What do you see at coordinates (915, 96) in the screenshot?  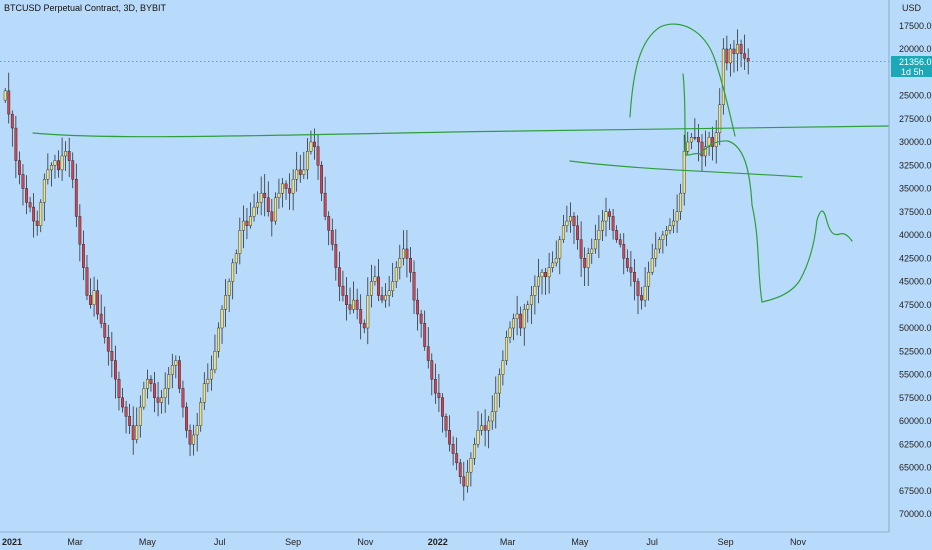 I see `y-tick-label-3: 25000.0` at bounding box center [915, 96].